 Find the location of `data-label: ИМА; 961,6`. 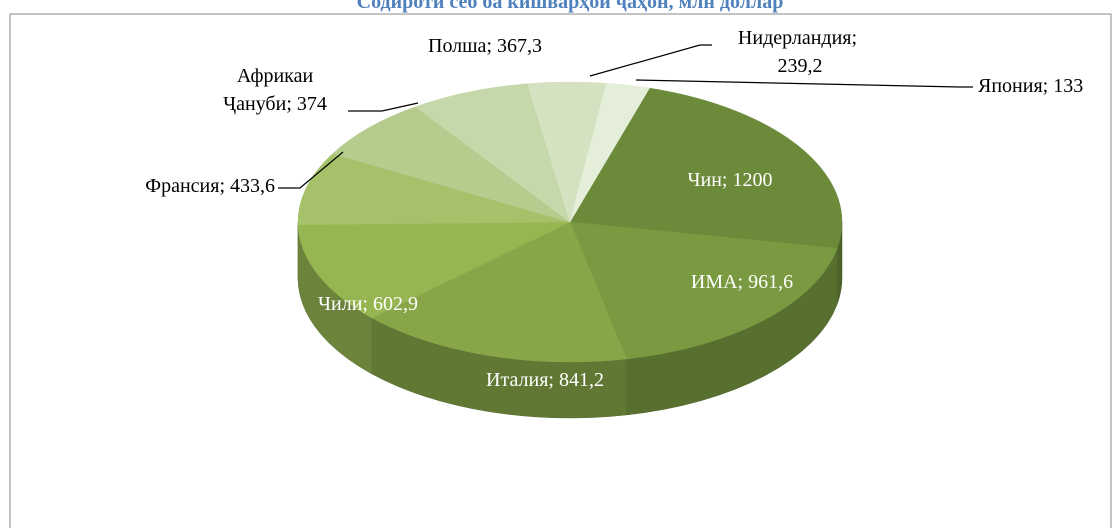

data-label: ИМА; 961,6 is located at coordinates (742, 282).